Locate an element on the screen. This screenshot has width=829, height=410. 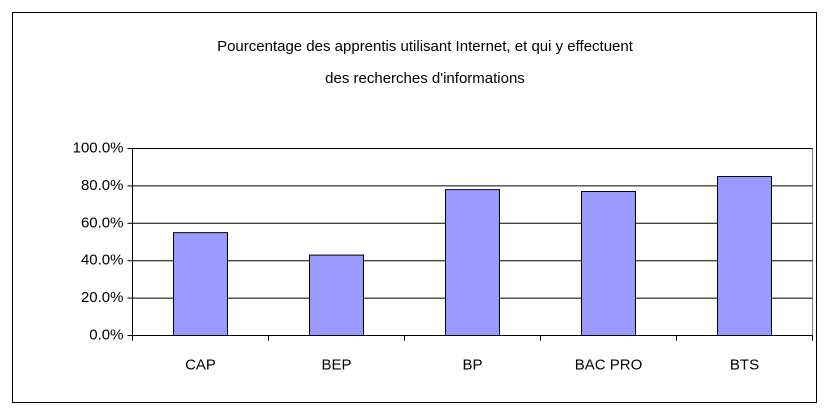
y-tick-label: 100.0% is located at coordinates (98, 147).